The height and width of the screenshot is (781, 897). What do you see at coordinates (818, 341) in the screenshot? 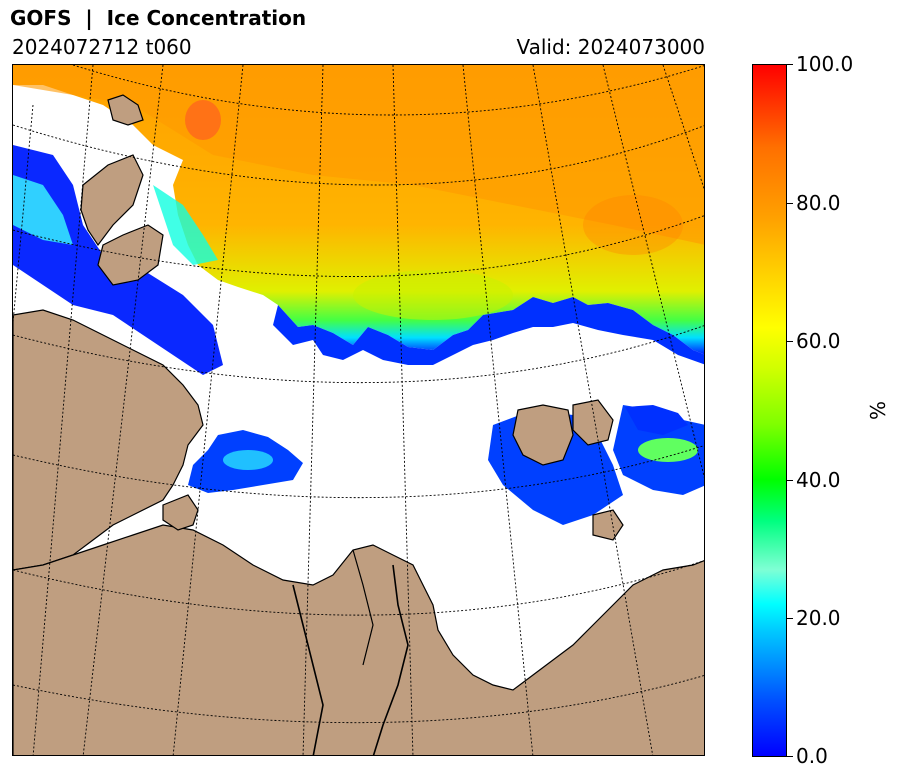
I see `colorbar-tick-label: 60.0` at bounding box center [818, 341].